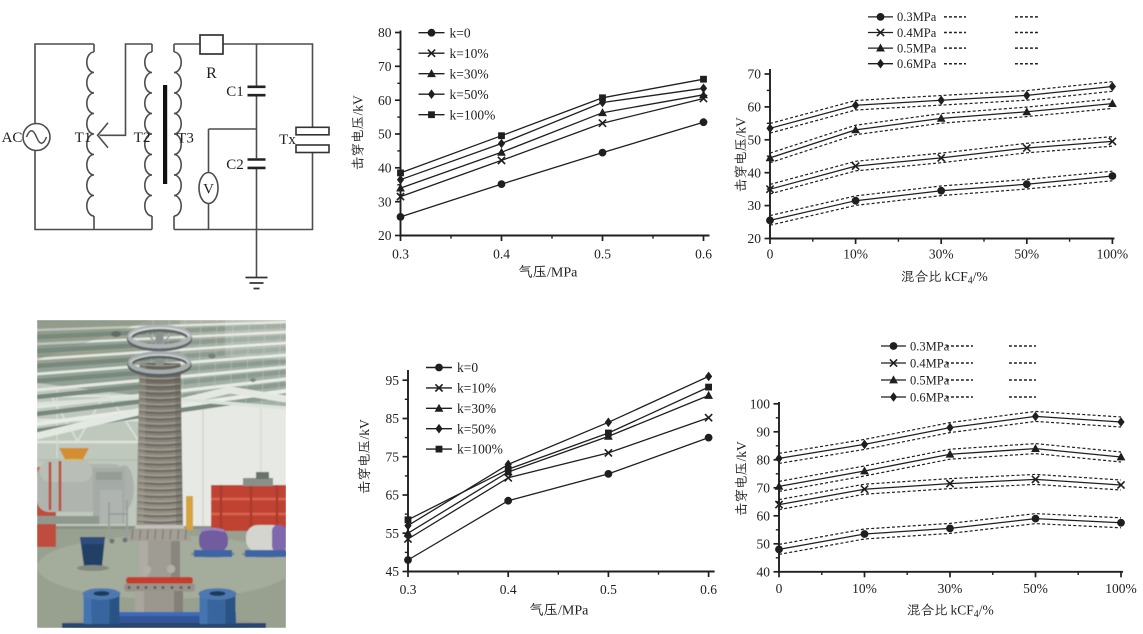  I want to click on svg-text: Tx, so click(287, 140).